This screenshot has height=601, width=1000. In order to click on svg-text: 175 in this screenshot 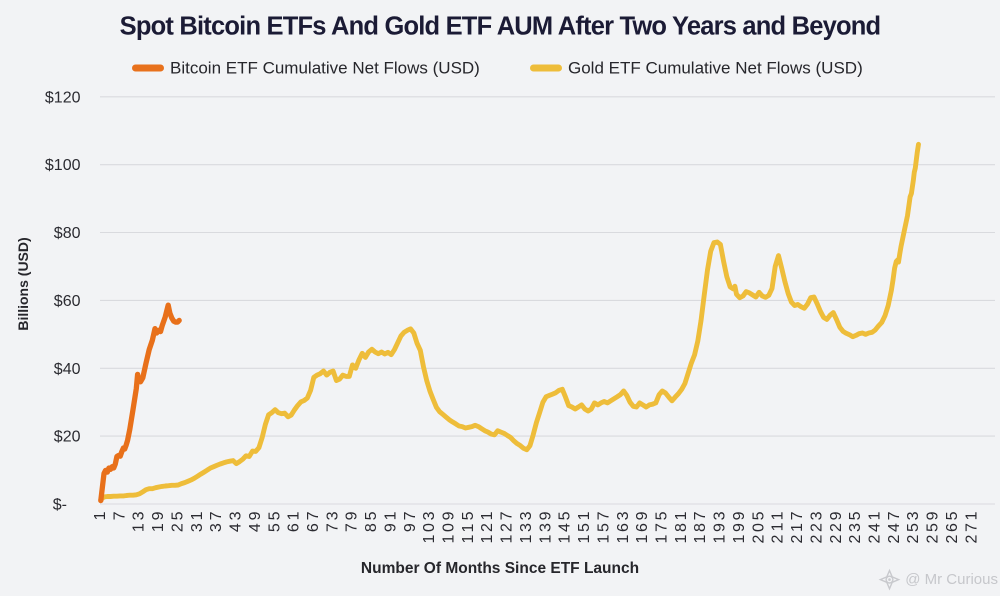, I will do `click(662, 527)`.